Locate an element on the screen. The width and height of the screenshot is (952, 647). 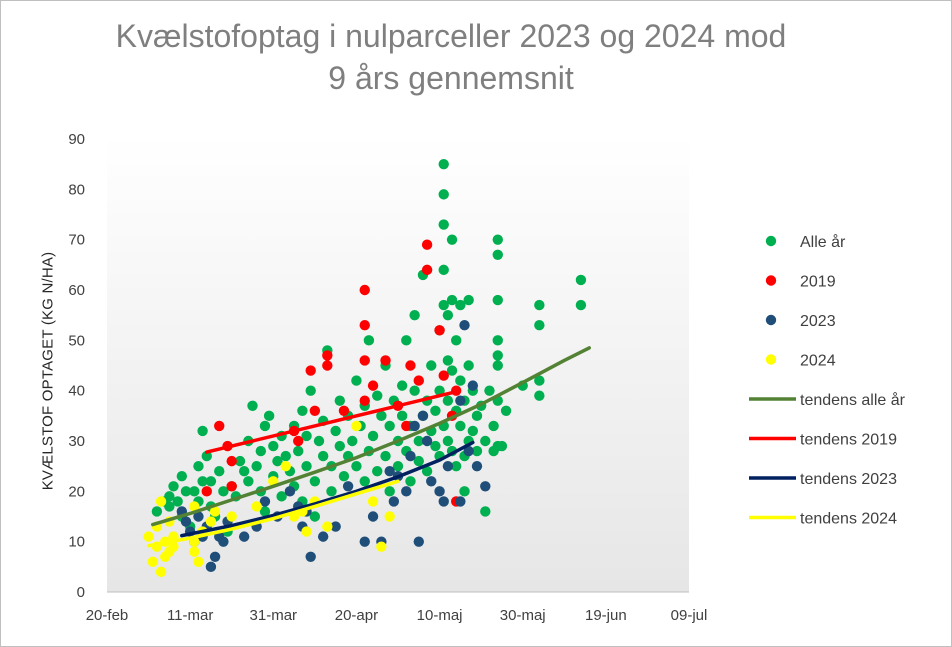
legend-label: 2019 is located at coordinates (818, 282).